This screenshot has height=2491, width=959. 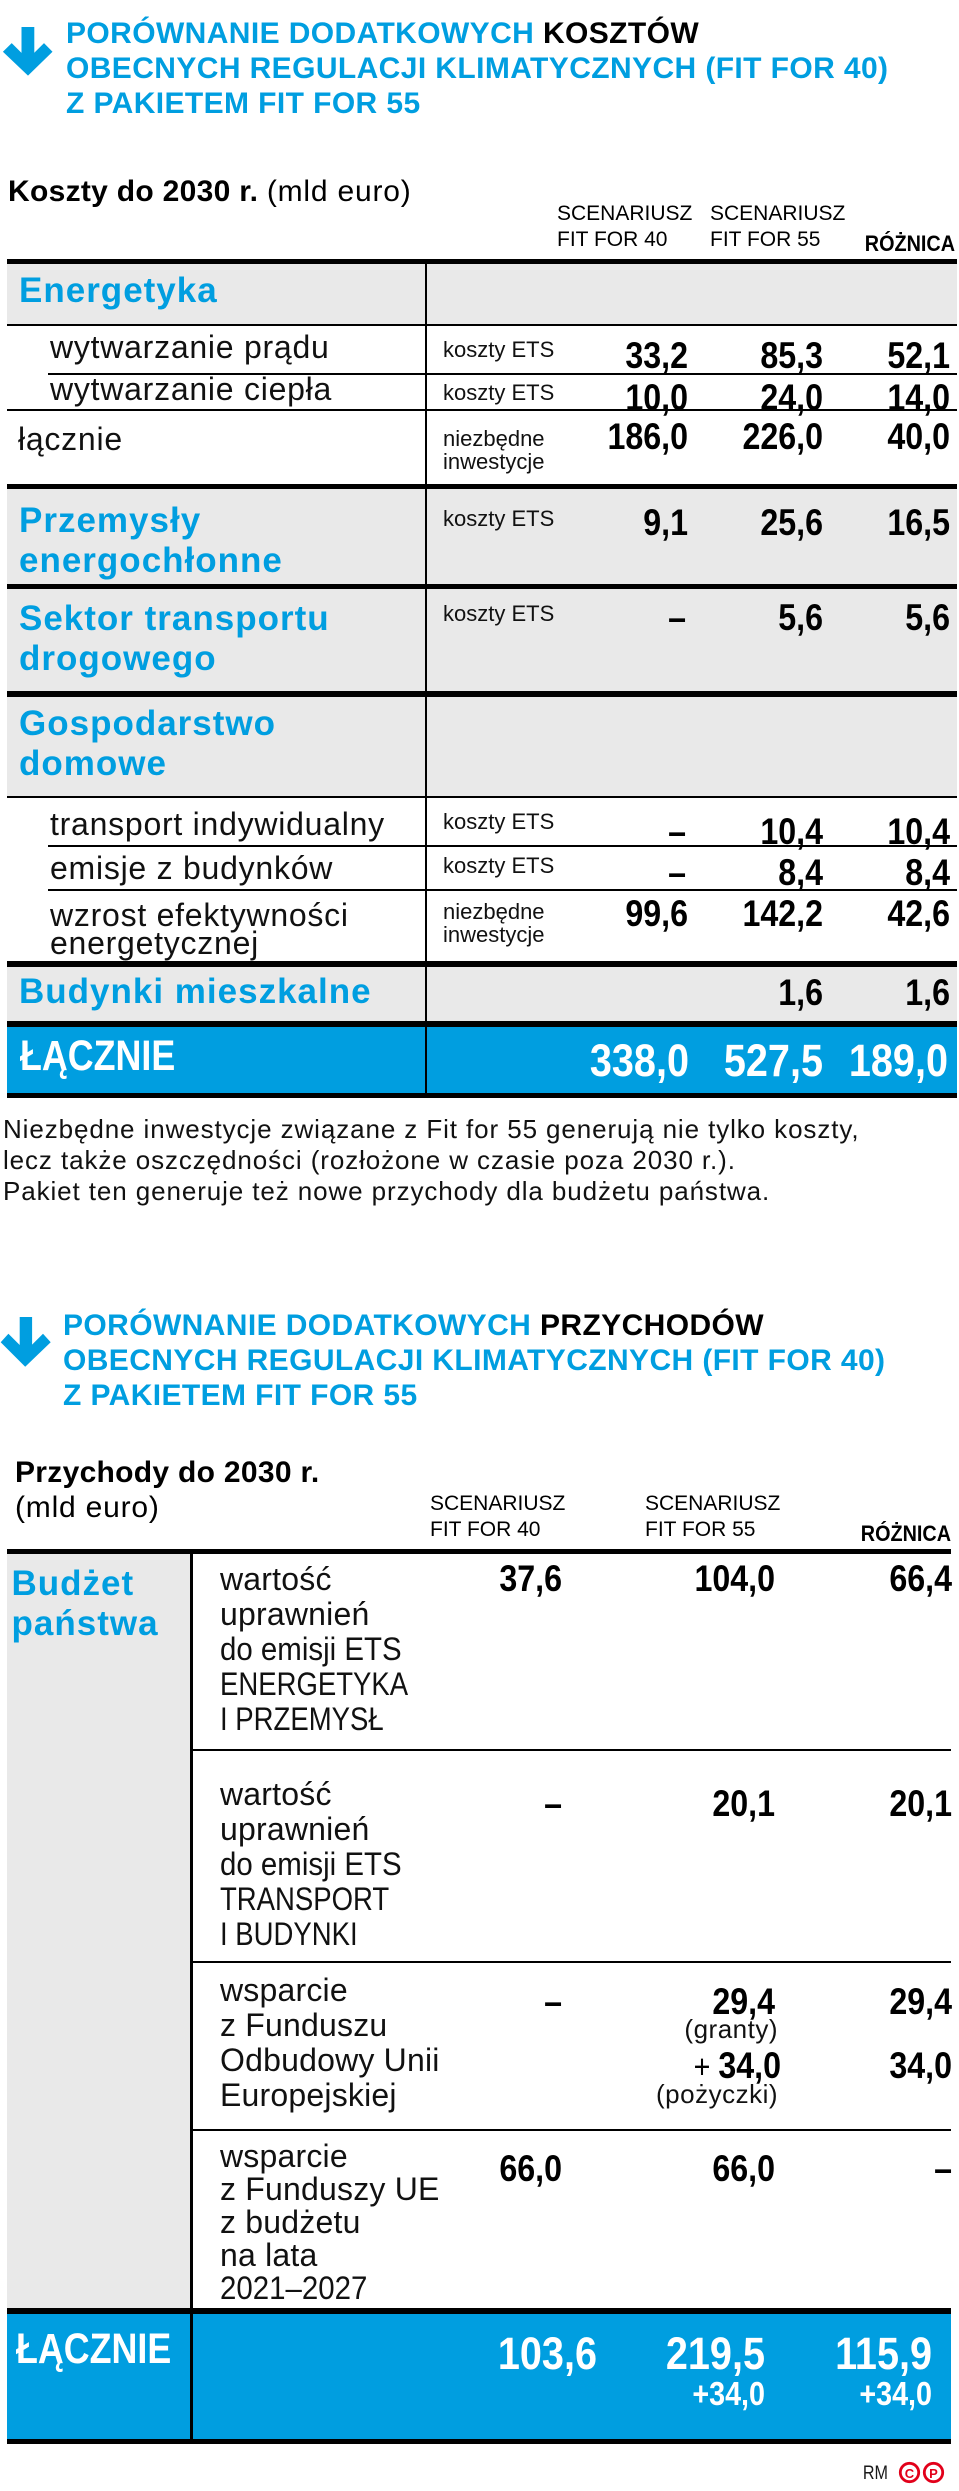 What do you see at coordinates (910, 2473) in the screenshot?
I see `svg-text: C` at bounding box center [910, 2473].